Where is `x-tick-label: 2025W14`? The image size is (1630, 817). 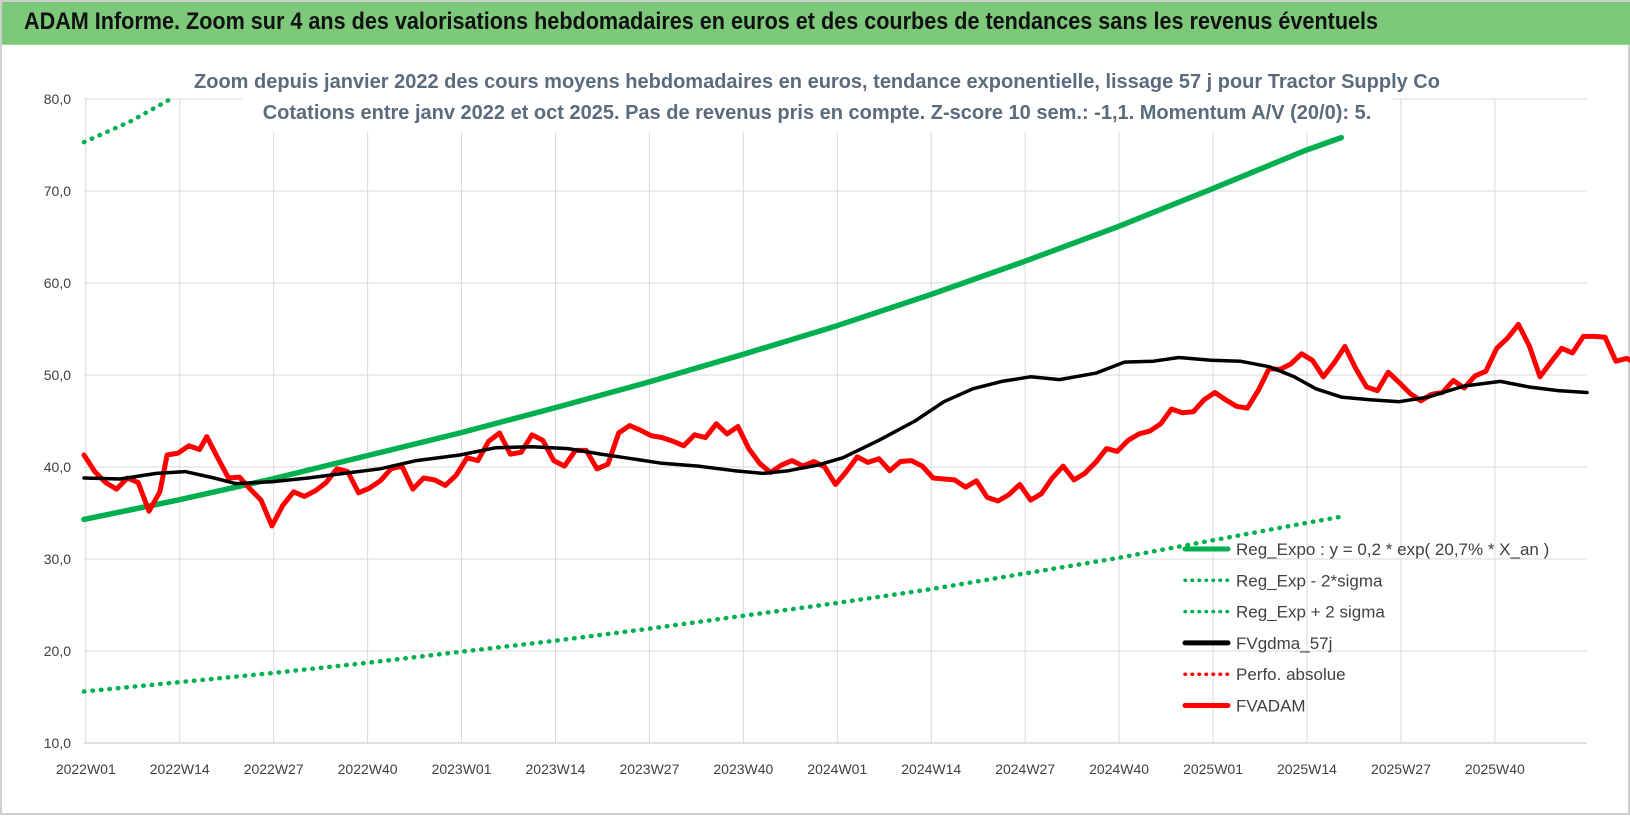 x-tick-label: 2025W14 is located at coordinates (1307, 769).